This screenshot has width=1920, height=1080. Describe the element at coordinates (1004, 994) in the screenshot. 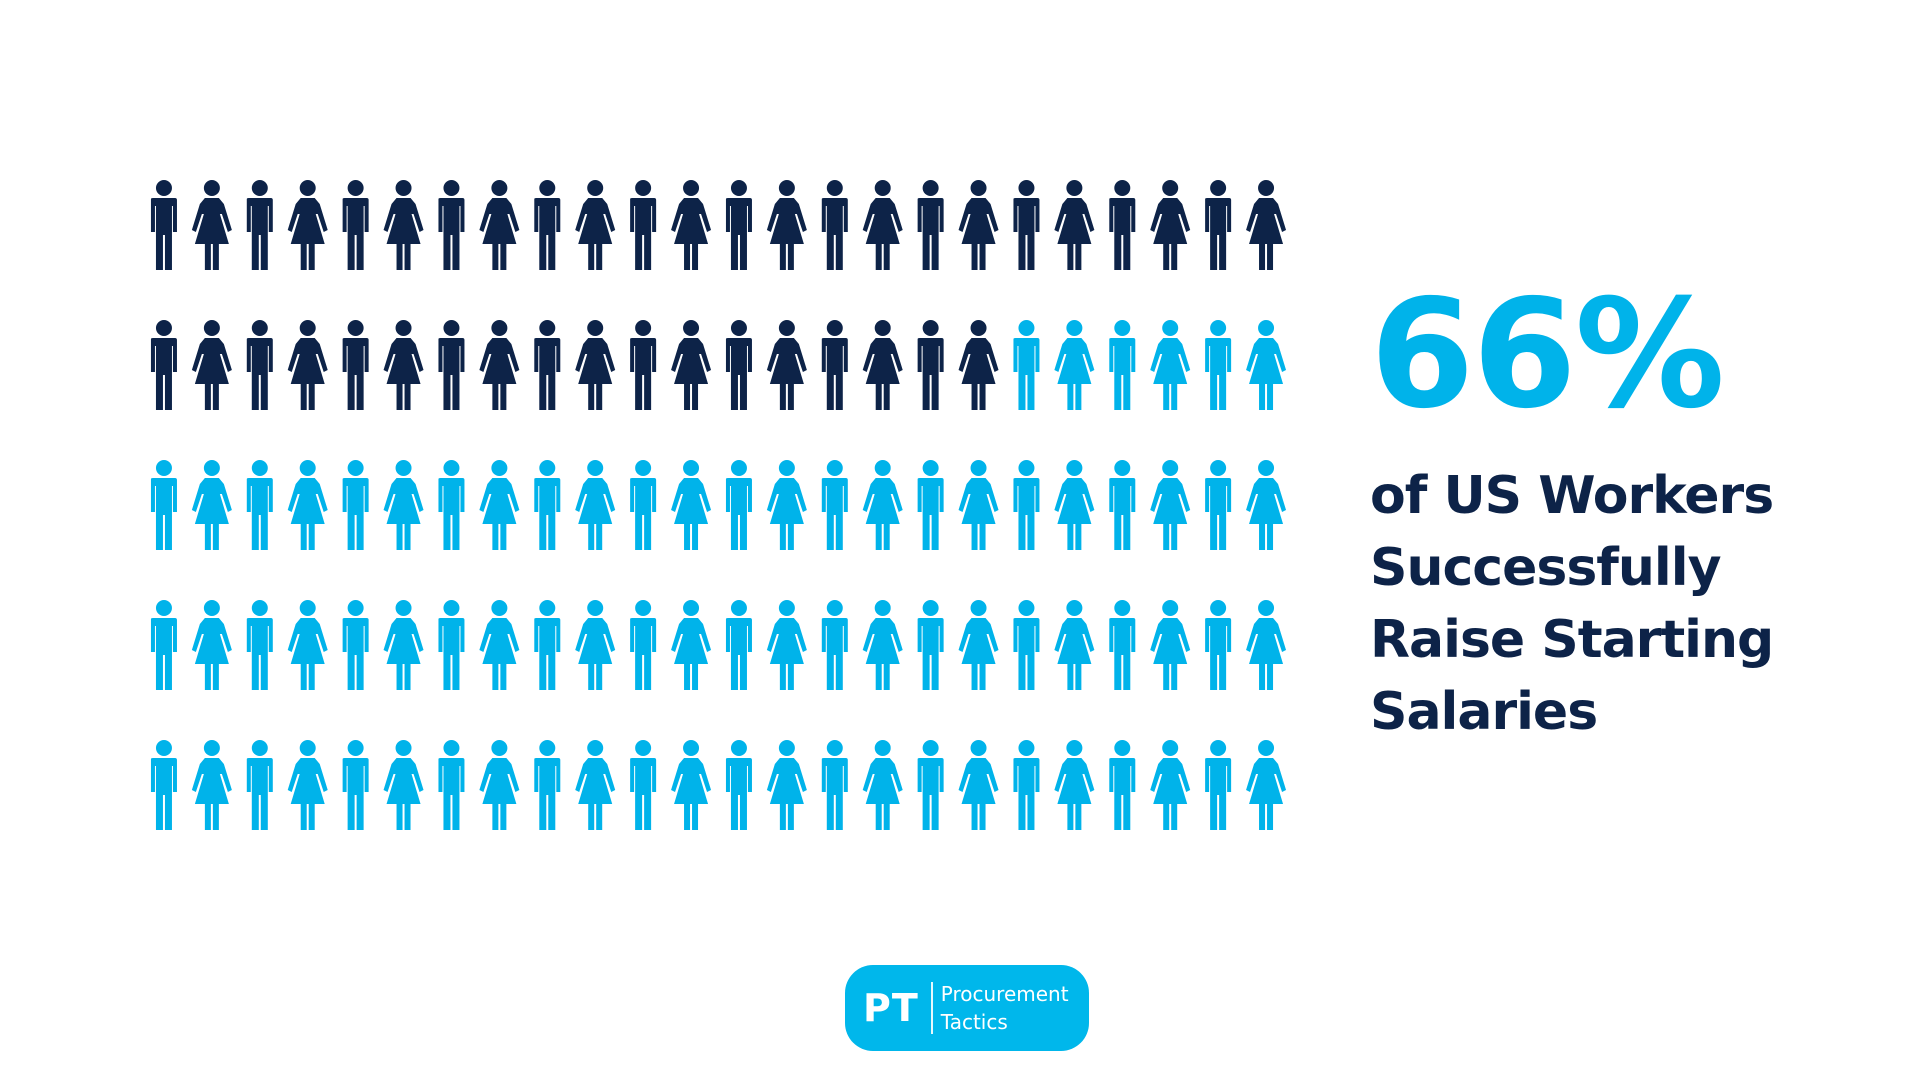

I see `logo-name-line: Procurement` at that location.